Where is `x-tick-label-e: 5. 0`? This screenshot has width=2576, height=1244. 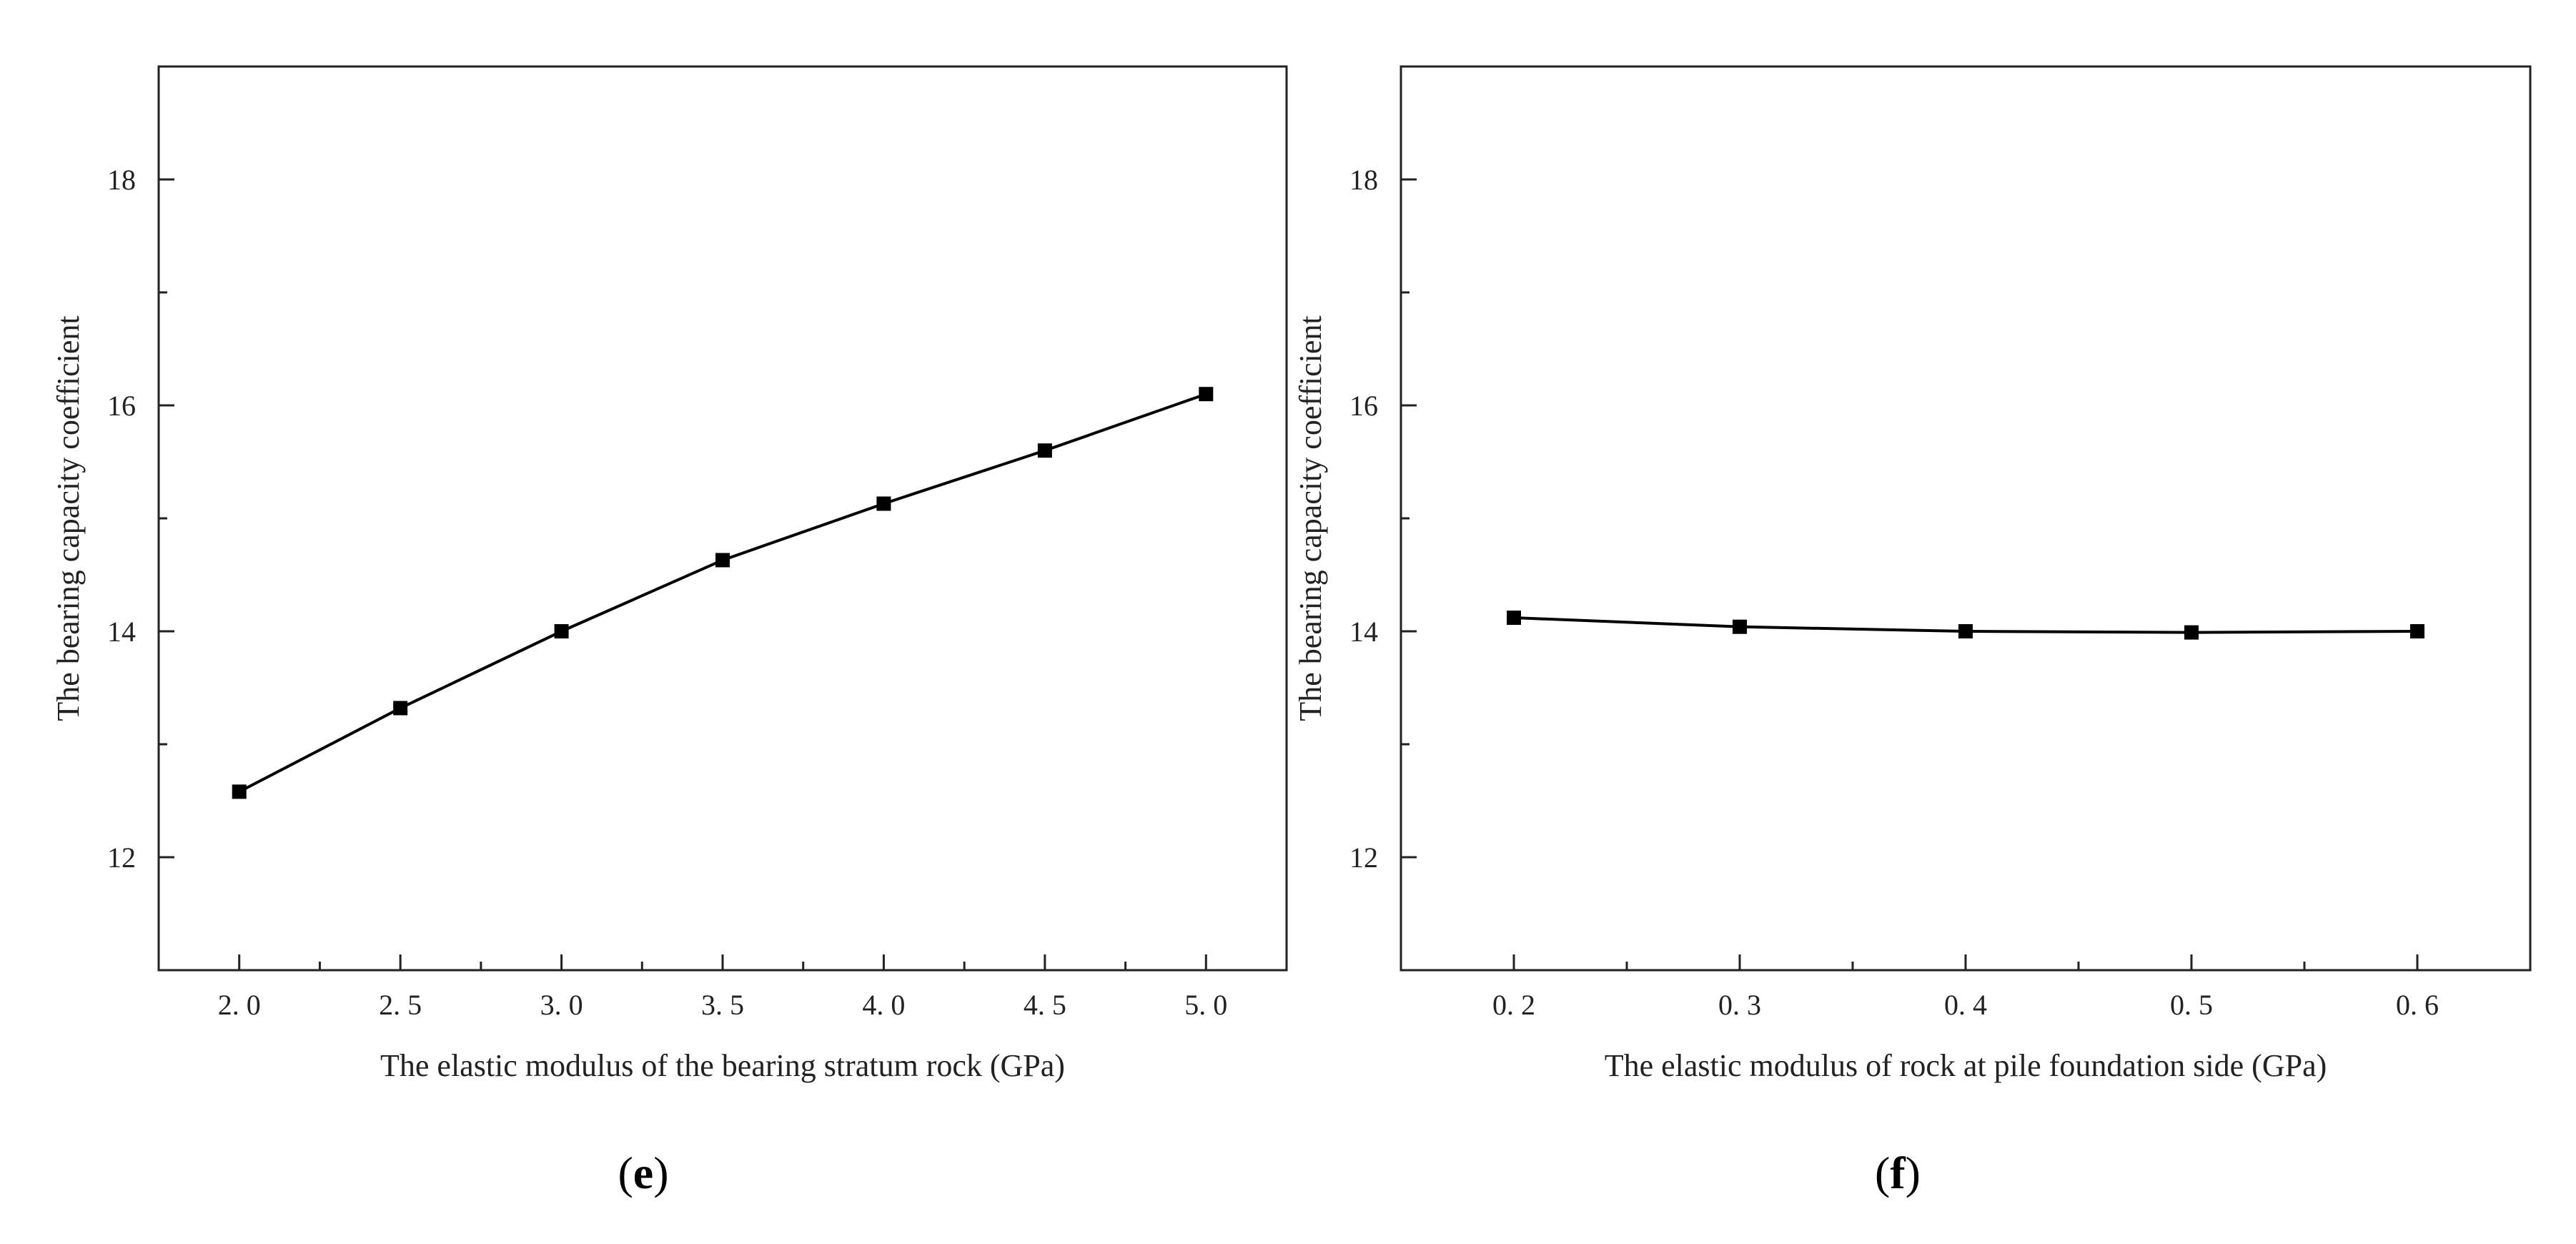 x-tick-label-e: 5. 0 is located at coordinates (1206, 1005).